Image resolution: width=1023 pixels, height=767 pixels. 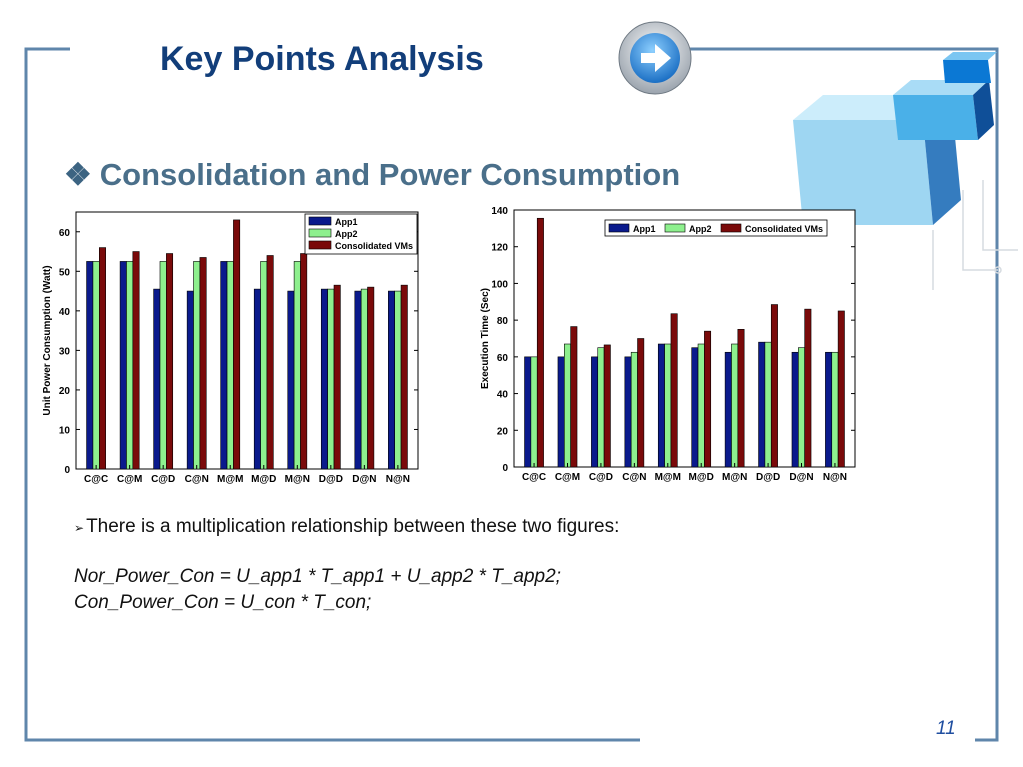 What do you see at coordinates (661, 405) in the screenshot?
I see `bar-app1-m-at-m` at bounding box center [661, 405].